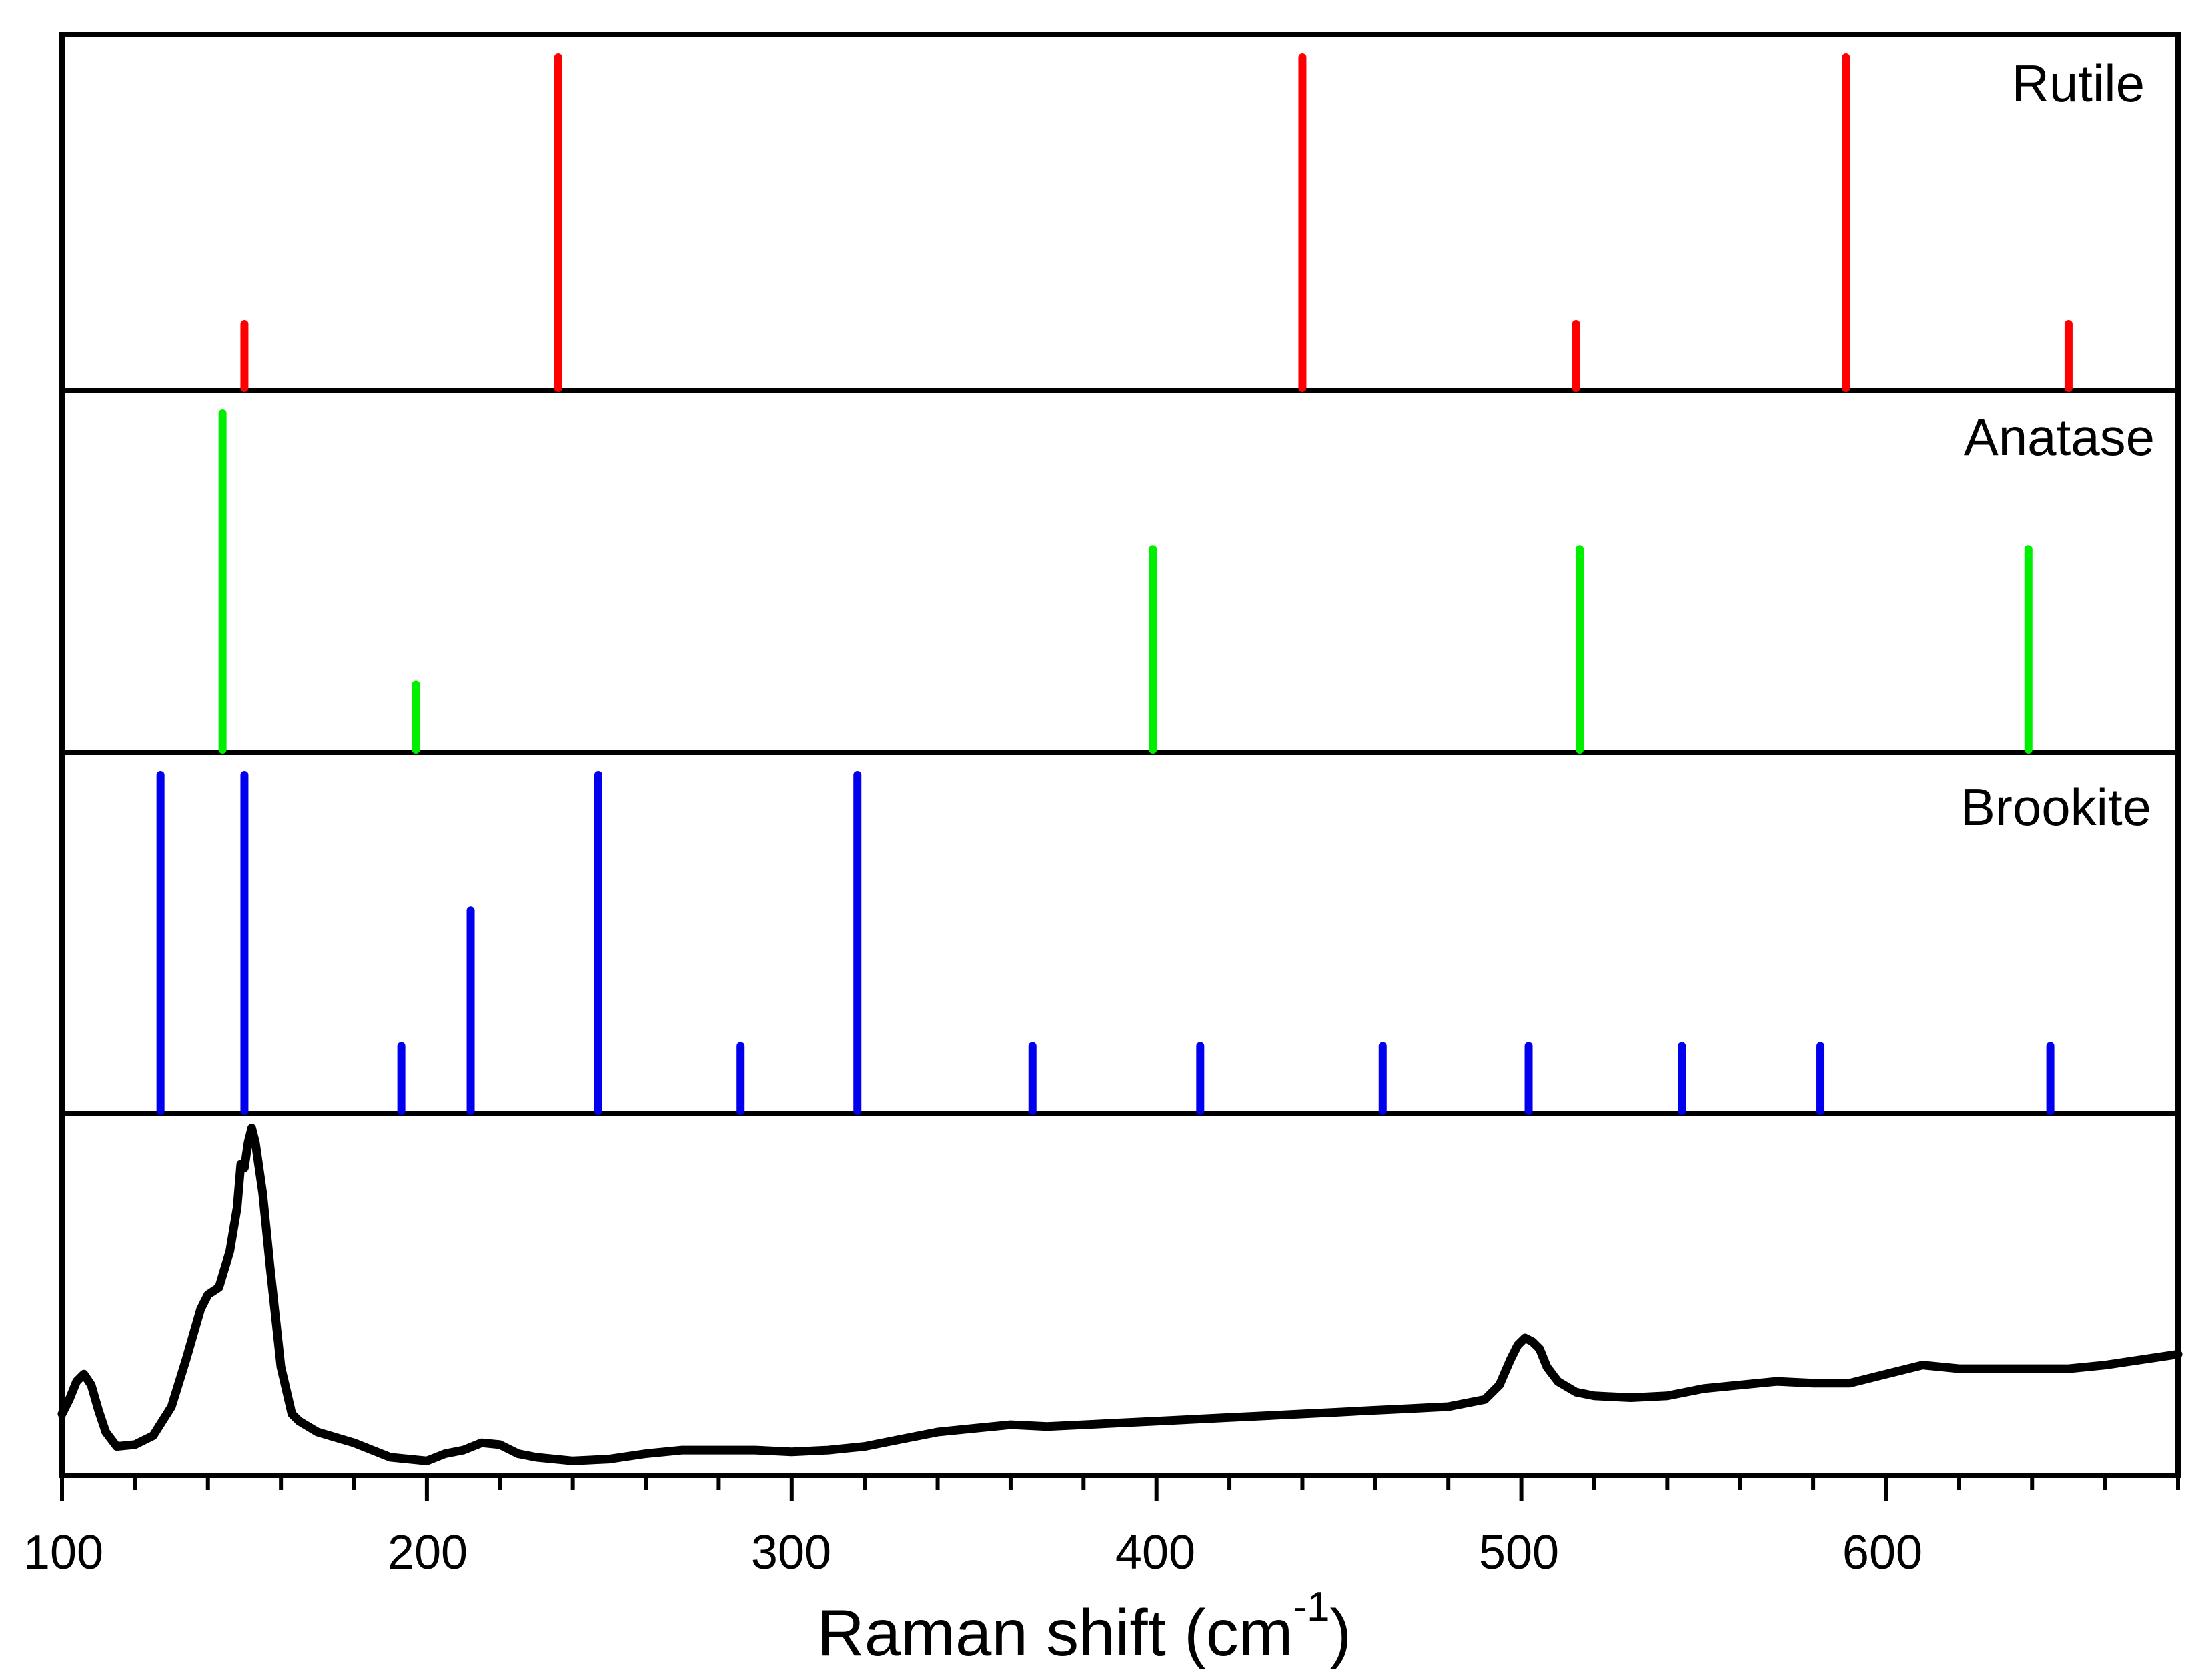 The height and width of the screenshot is (1680, 2206). Describe the element at coordinates (1341, 1632) in the screenshot. I see `x-axis-title-suffix: )` at that location.